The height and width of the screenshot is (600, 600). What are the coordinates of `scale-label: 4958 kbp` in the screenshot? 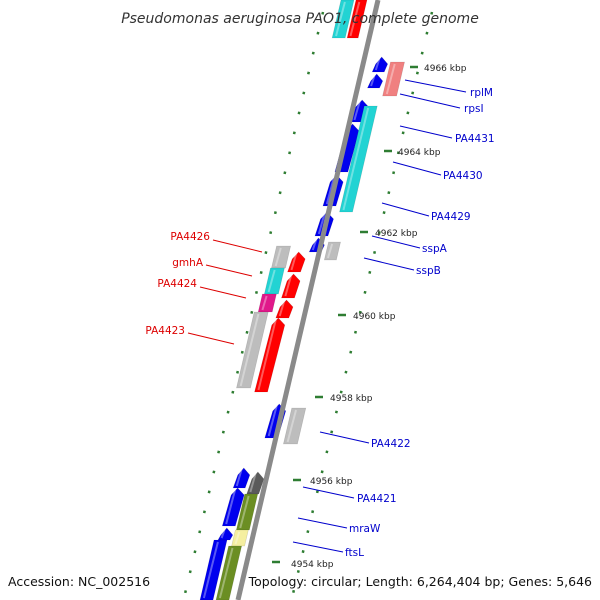 It's located at (351, 399).